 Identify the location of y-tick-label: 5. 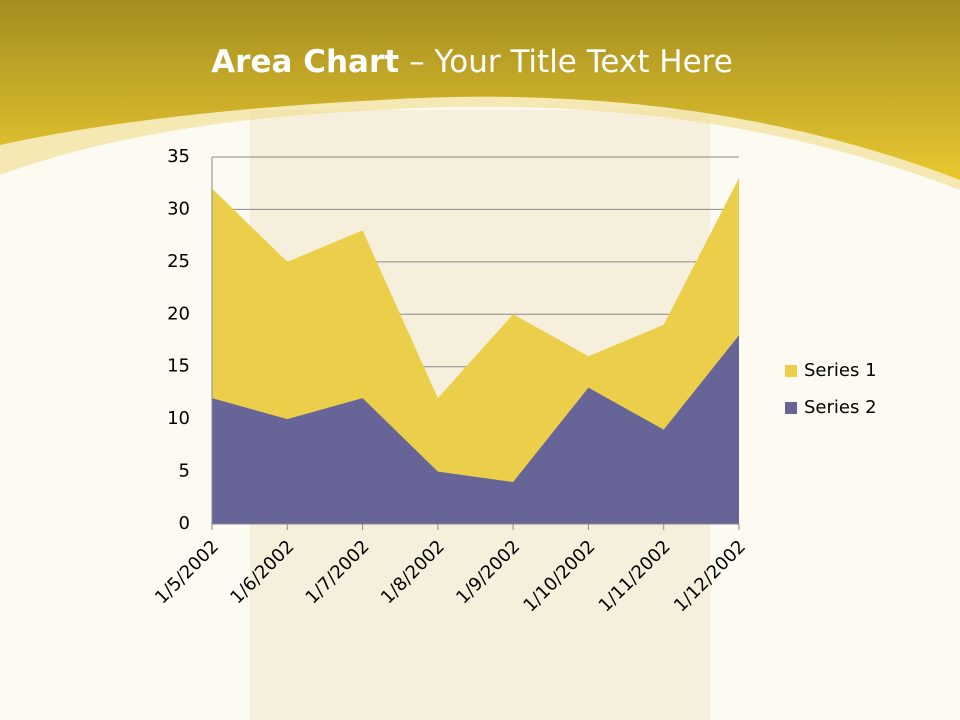
(184, 471).